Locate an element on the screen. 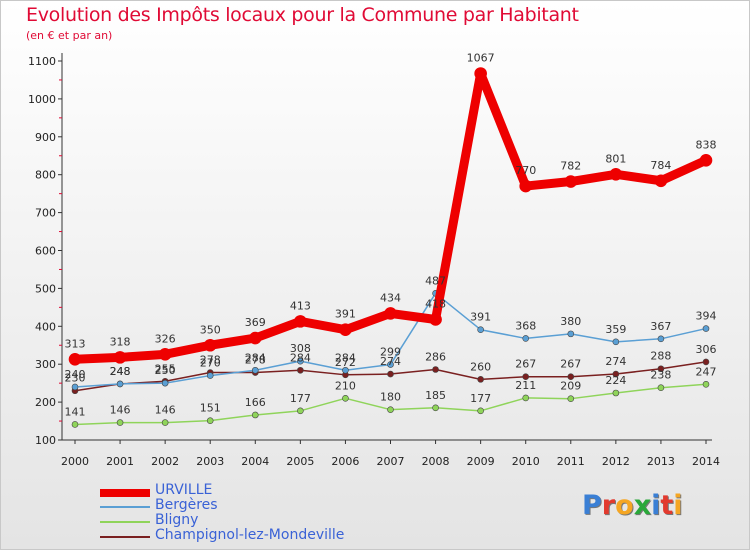 The height and width of the screenshot is (550, 750). y-tick-label: 1100 is located at coordinates (42, 61).